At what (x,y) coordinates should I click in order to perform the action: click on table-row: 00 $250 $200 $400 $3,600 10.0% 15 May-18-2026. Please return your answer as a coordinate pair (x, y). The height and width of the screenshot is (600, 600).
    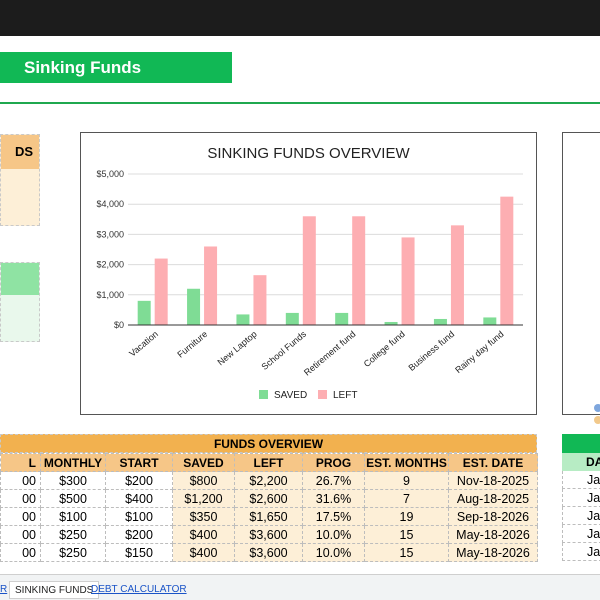
    Looking at the image, I should click on (269, 534).